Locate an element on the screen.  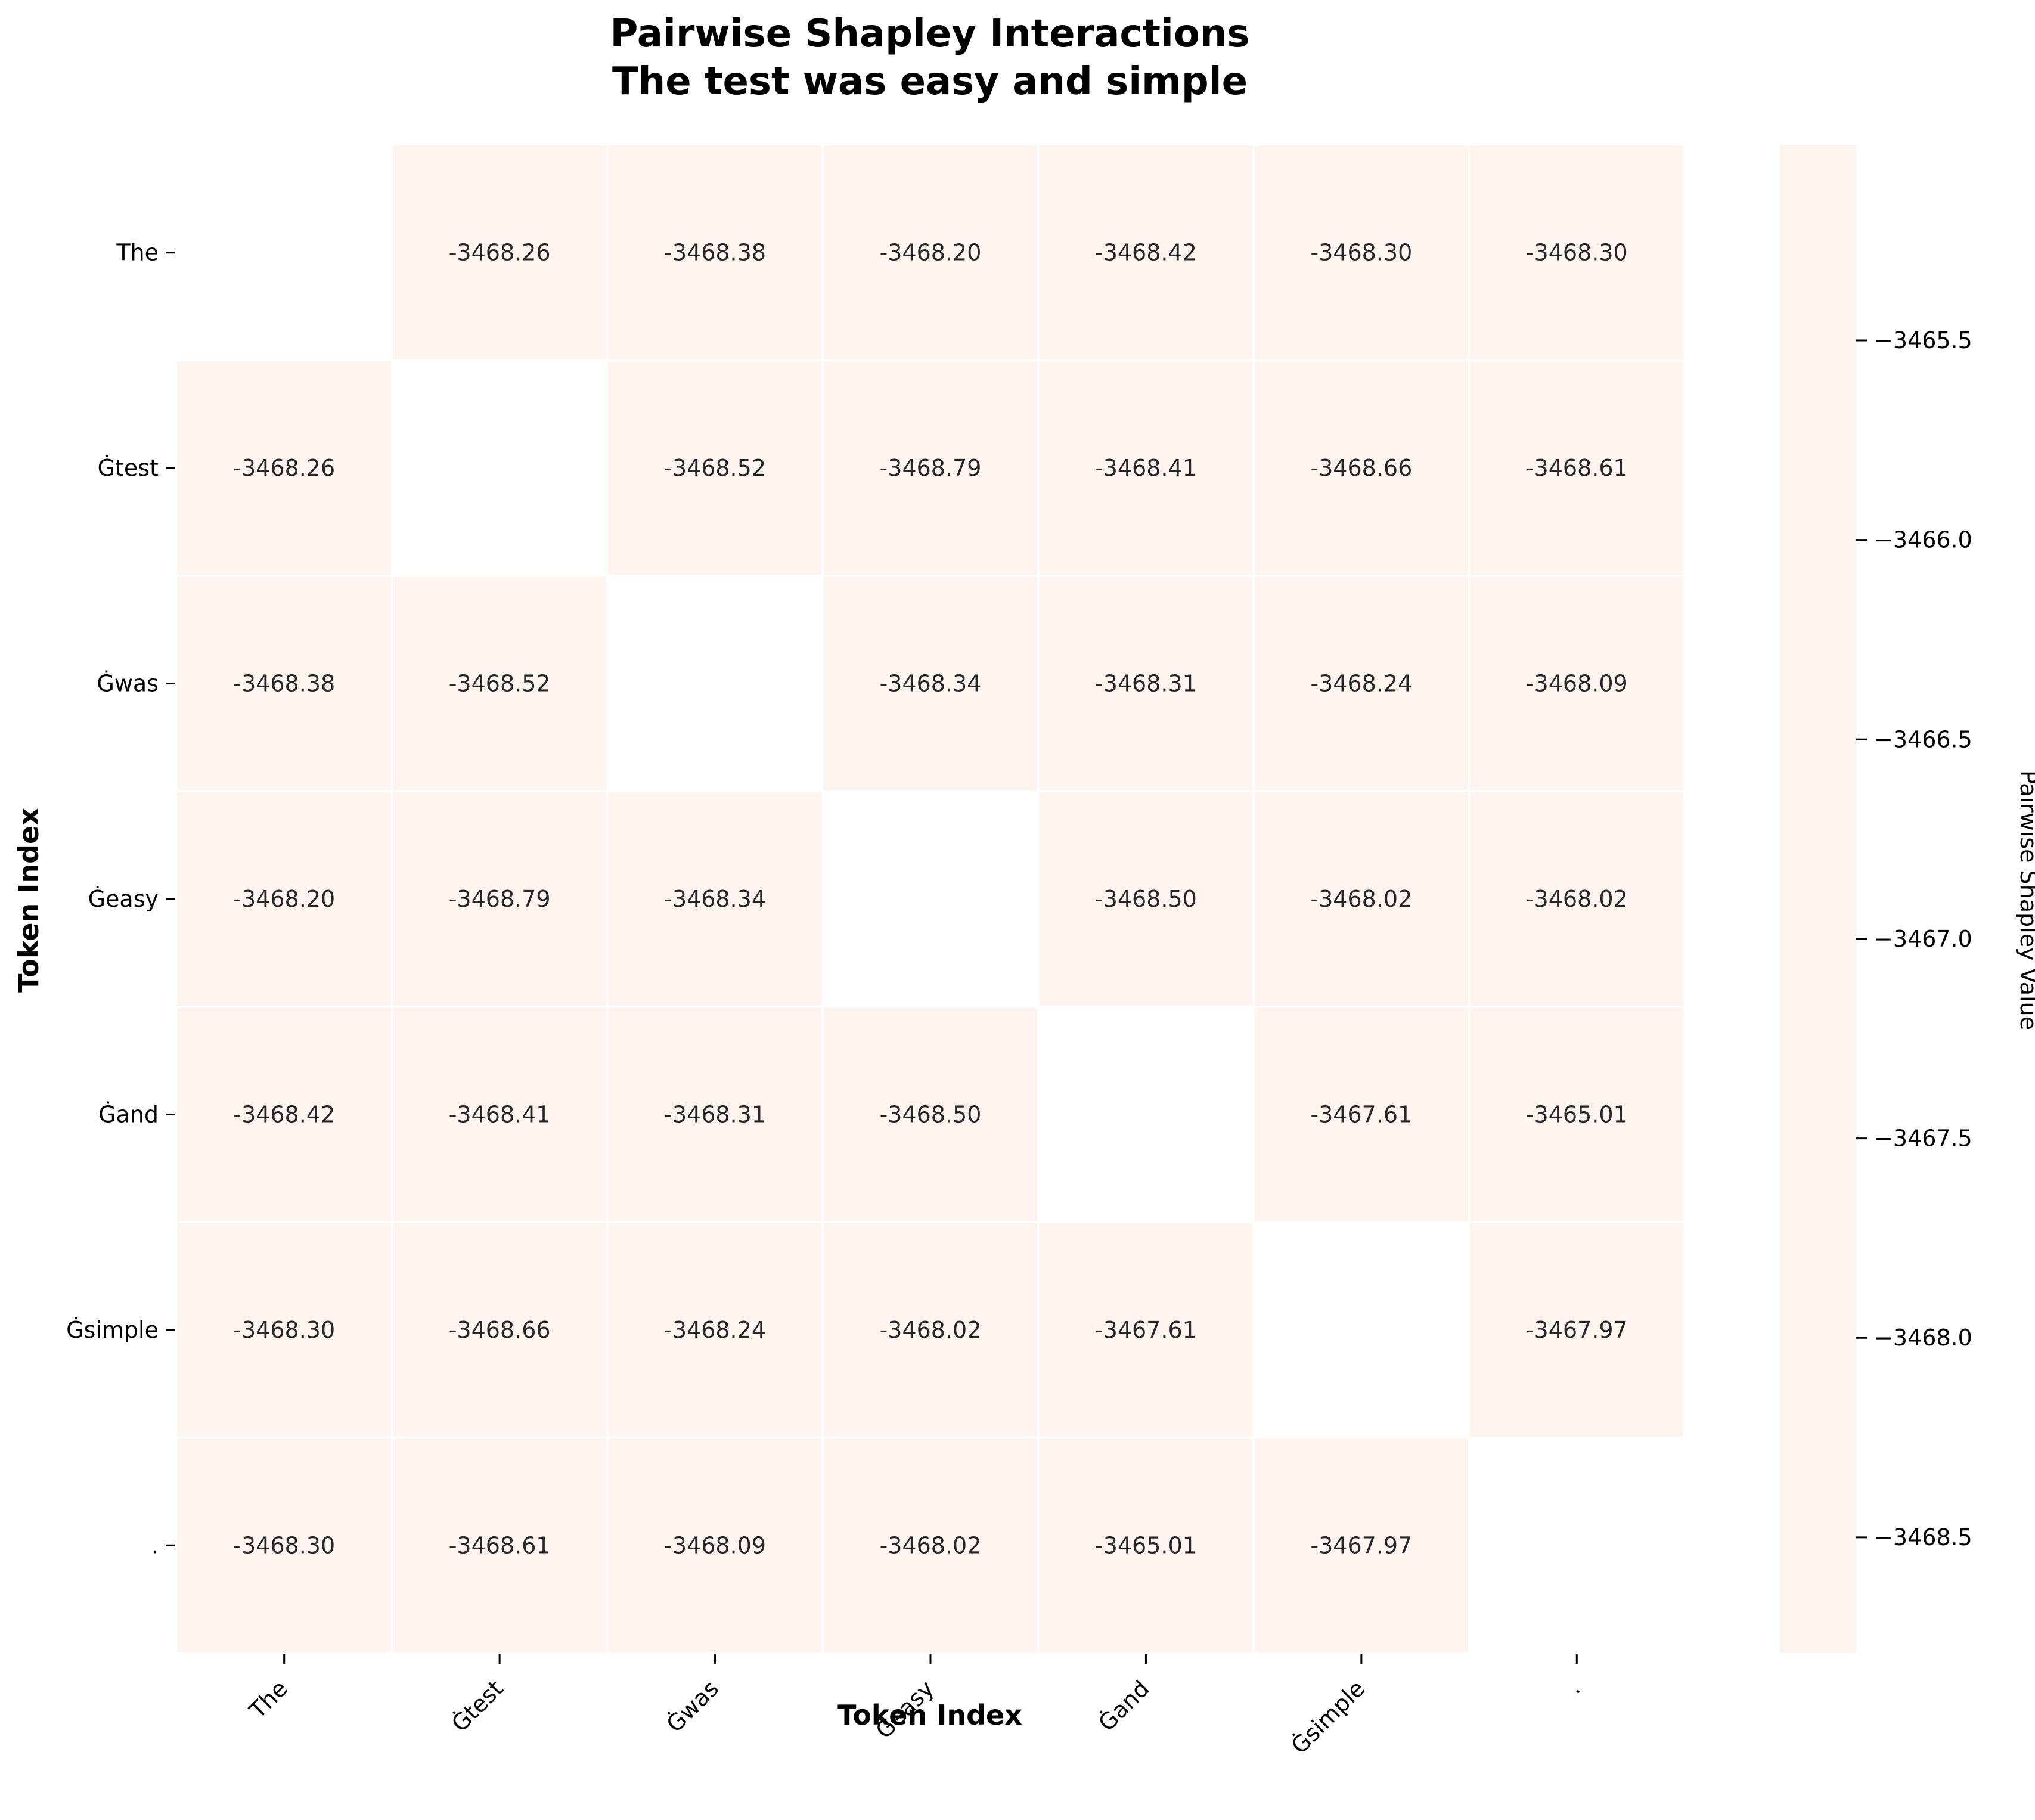
x-tick-label: The is located at coordinates (268, 1700).